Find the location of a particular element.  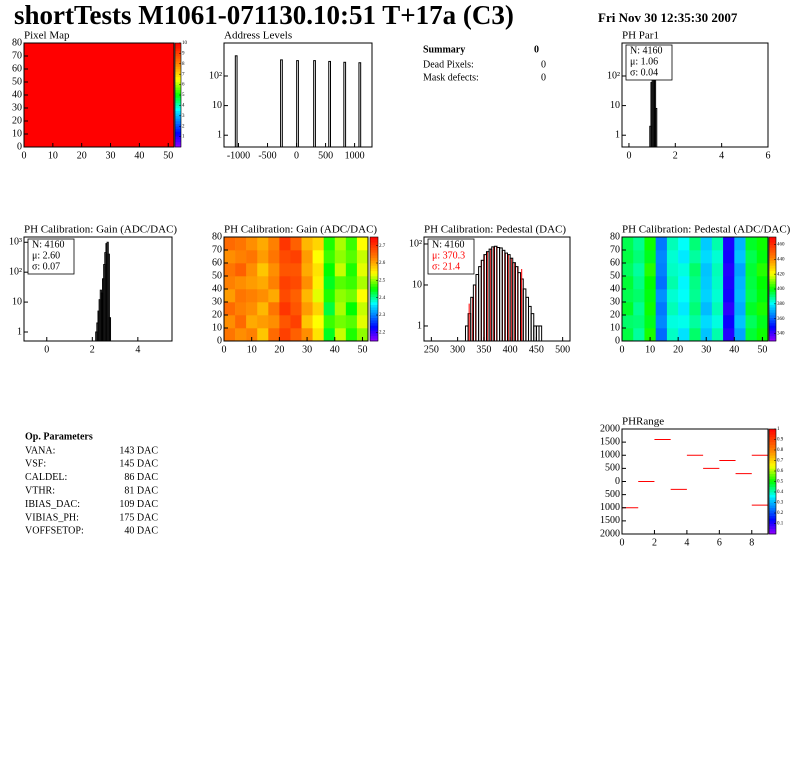

stats-text: σ: 0.04 is located at coordinates (644, 72).